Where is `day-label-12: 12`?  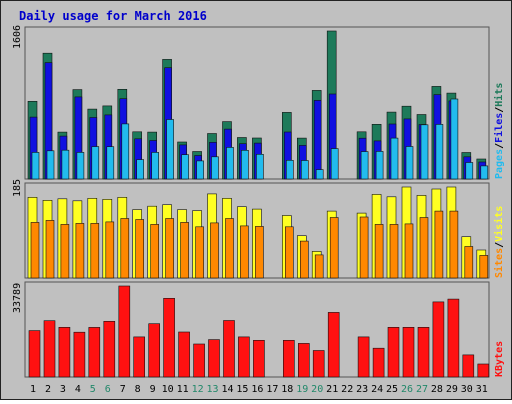 day-label-12: 12 is located at coordinates (198, 389).